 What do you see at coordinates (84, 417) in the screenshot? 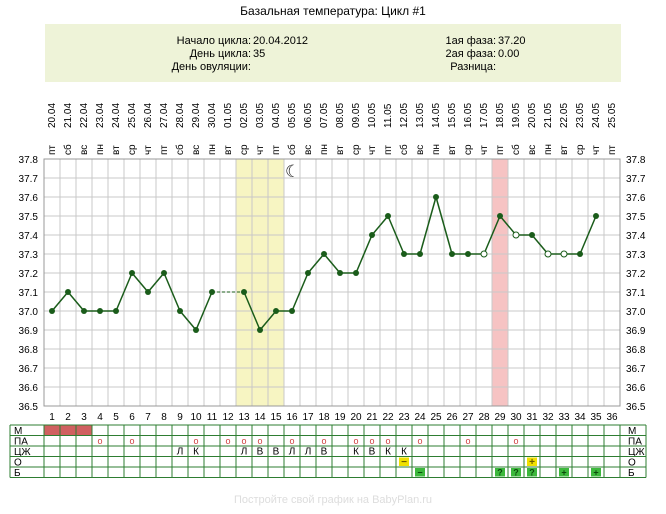
I see `day-number-label: 3` at bounding box center [84, 417].